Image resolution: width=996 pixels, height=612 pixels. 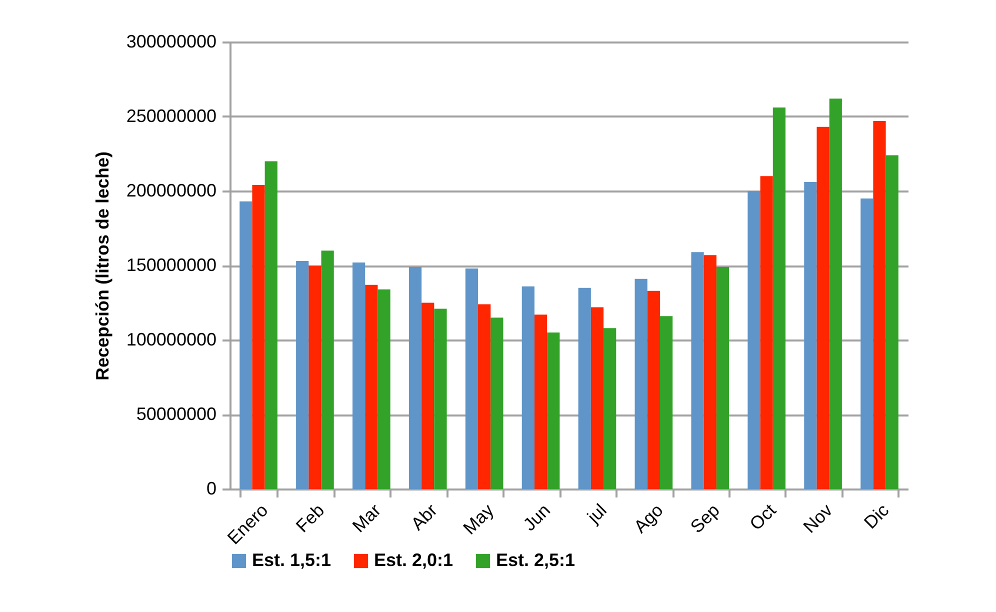 I want to click on y-tick-label: 50000000, so click(x=176, y=414).